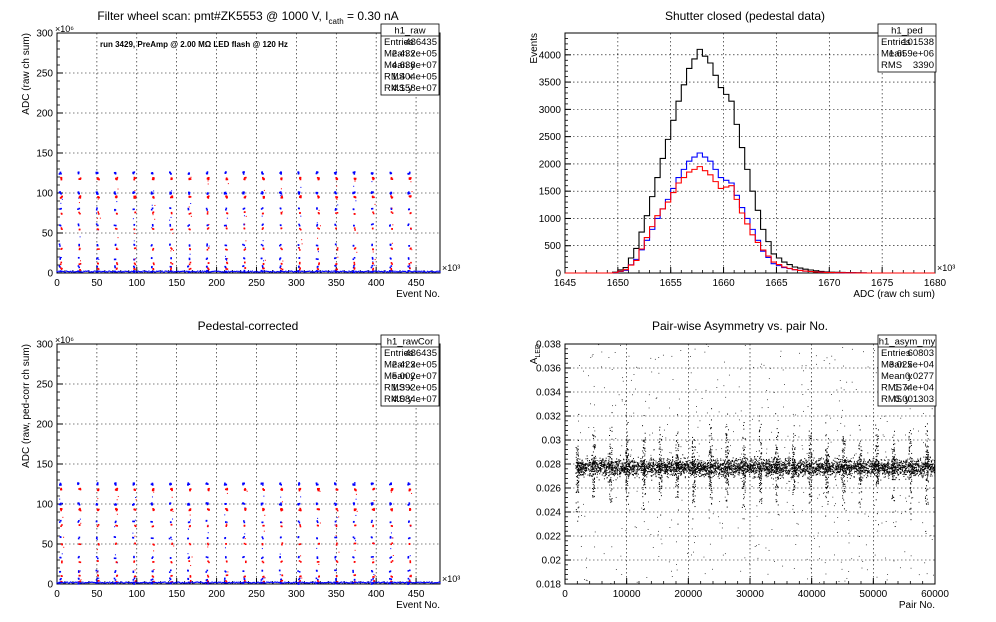  I want to click on x-tick-label-3: 1660, so click(723, 283).